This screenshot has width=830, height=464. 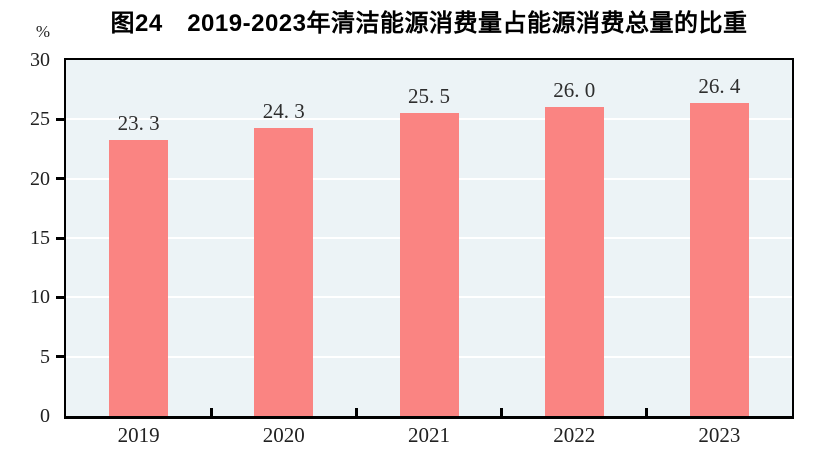 I want to click on bar-value-label: 26. 4, so click(x=719, y=85).